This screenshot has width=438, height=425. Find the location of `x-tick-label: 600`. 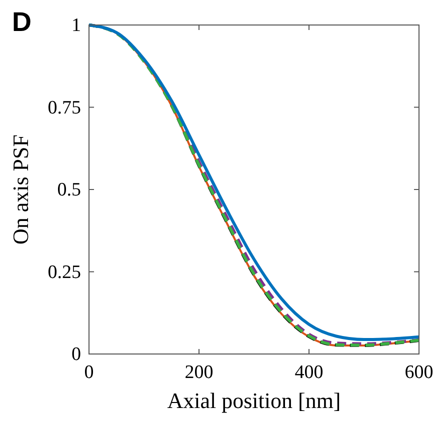

x-tick-label: 600 is located at coordinates (419, 372).